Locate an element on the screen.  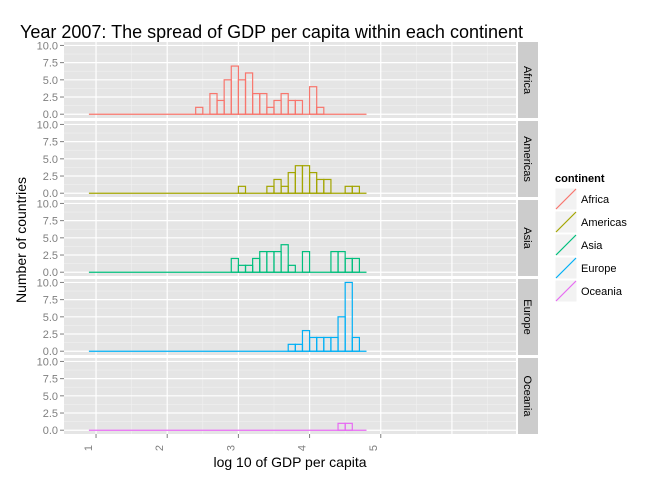
facet-panel-europe: 0.0 2.5 5.0 7.5 10.0 Europe is located at coordinates (287, 317).